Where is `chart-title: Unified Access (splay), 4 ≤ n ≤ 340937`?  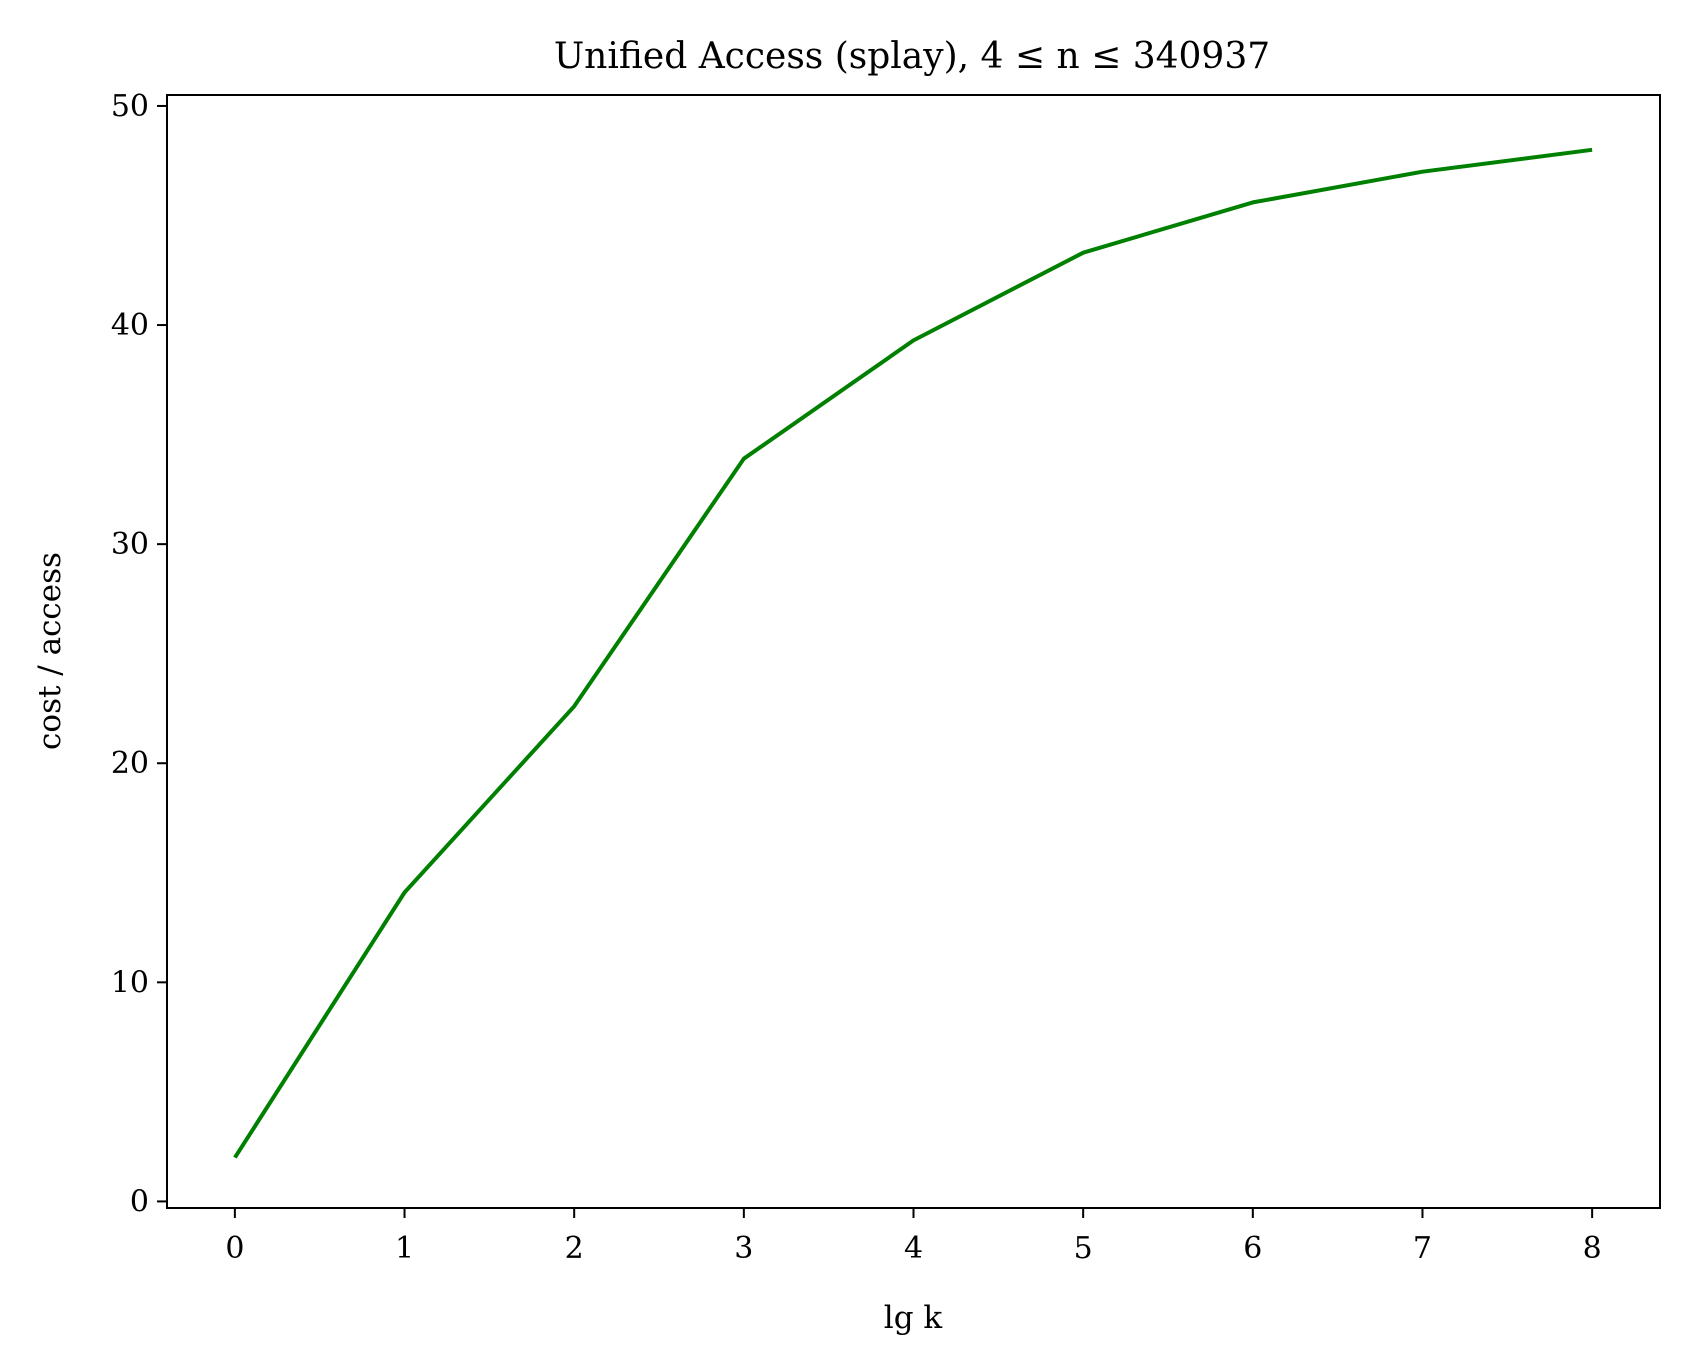 chart-title: Unified Access (splay), 4 ≤ n ≤ 340937 is located at coordinates (912, 56).